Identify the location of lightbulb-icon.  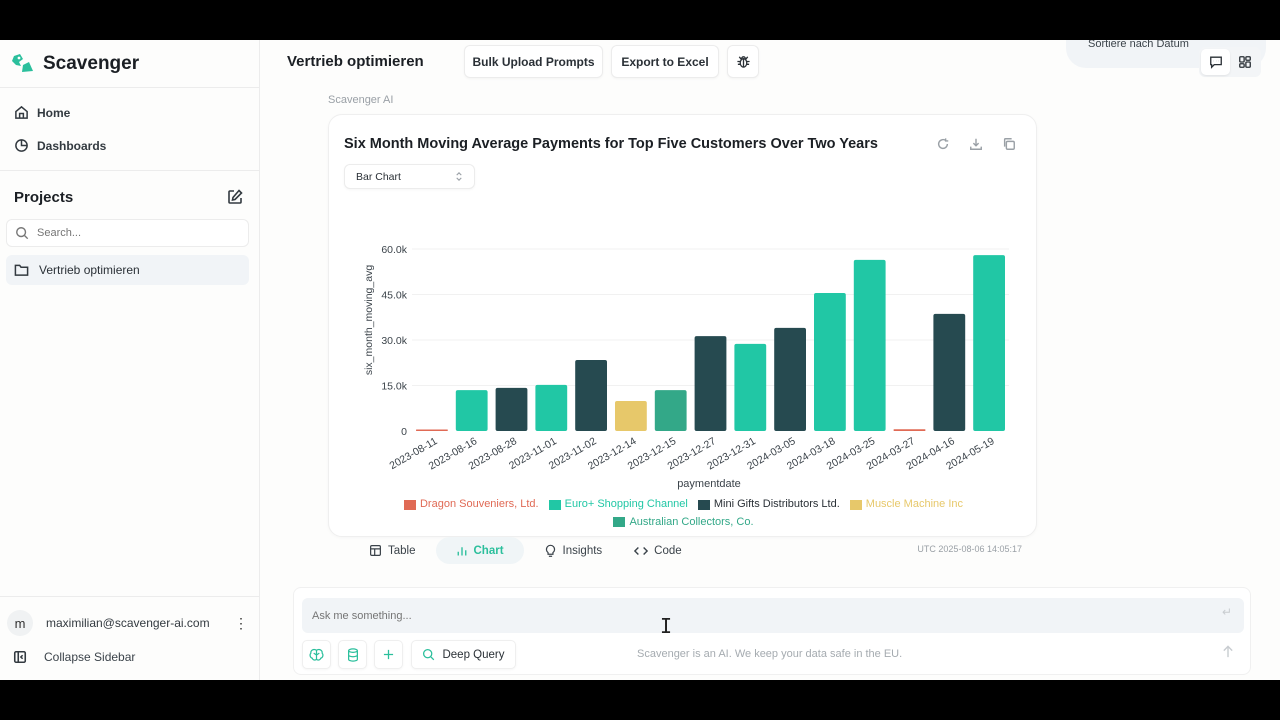
(550, 550).